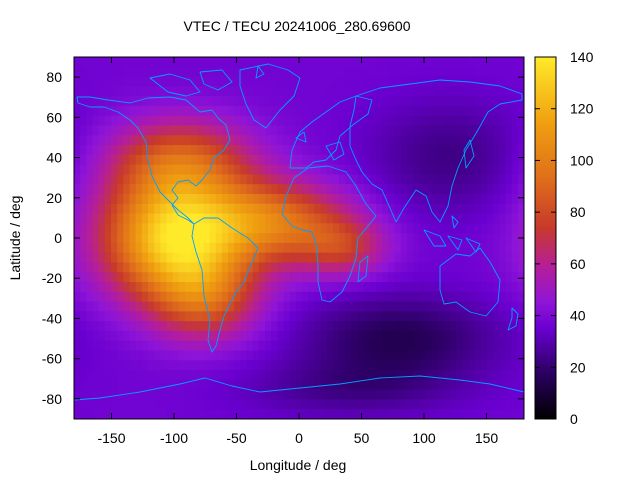 The width and height of the screenshot is (640, 480). Describe the element at coordinates (331, 132) in the screenshot. I see `coastline-europe` at that location.